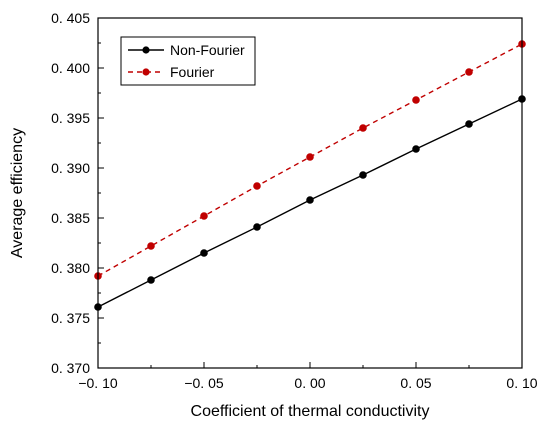  What do you see at coordinates (310, 411) in the screenshot?
I see `x-axis-title: Coefficient of thermal conductivity` at bounding box center [310, 411].